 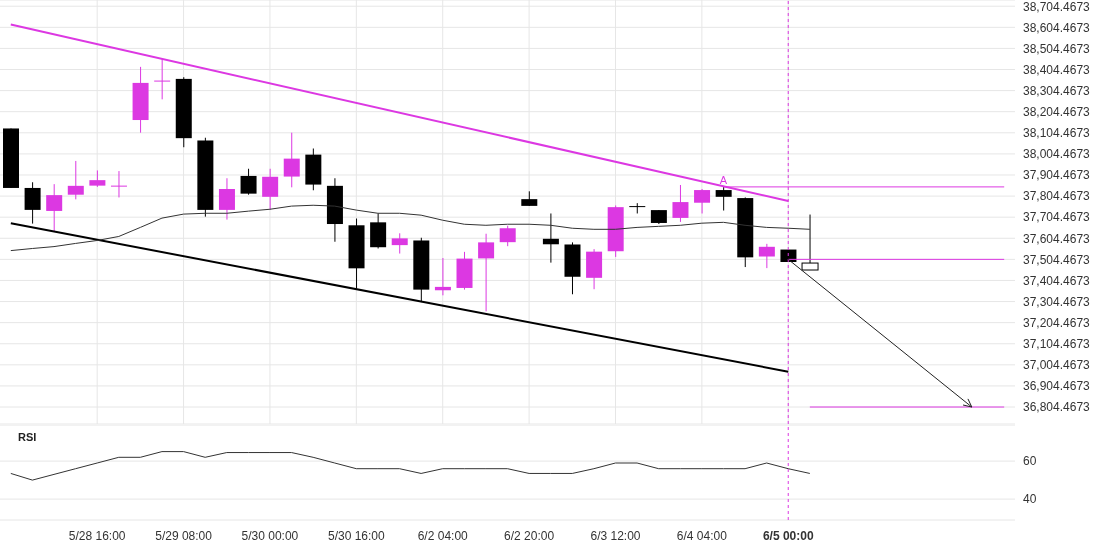 What do you see at coordinates (1057, 133) in the screenshot?
I see `y-tick-label: 38,104.4673` at bounding box center [1057, 133].